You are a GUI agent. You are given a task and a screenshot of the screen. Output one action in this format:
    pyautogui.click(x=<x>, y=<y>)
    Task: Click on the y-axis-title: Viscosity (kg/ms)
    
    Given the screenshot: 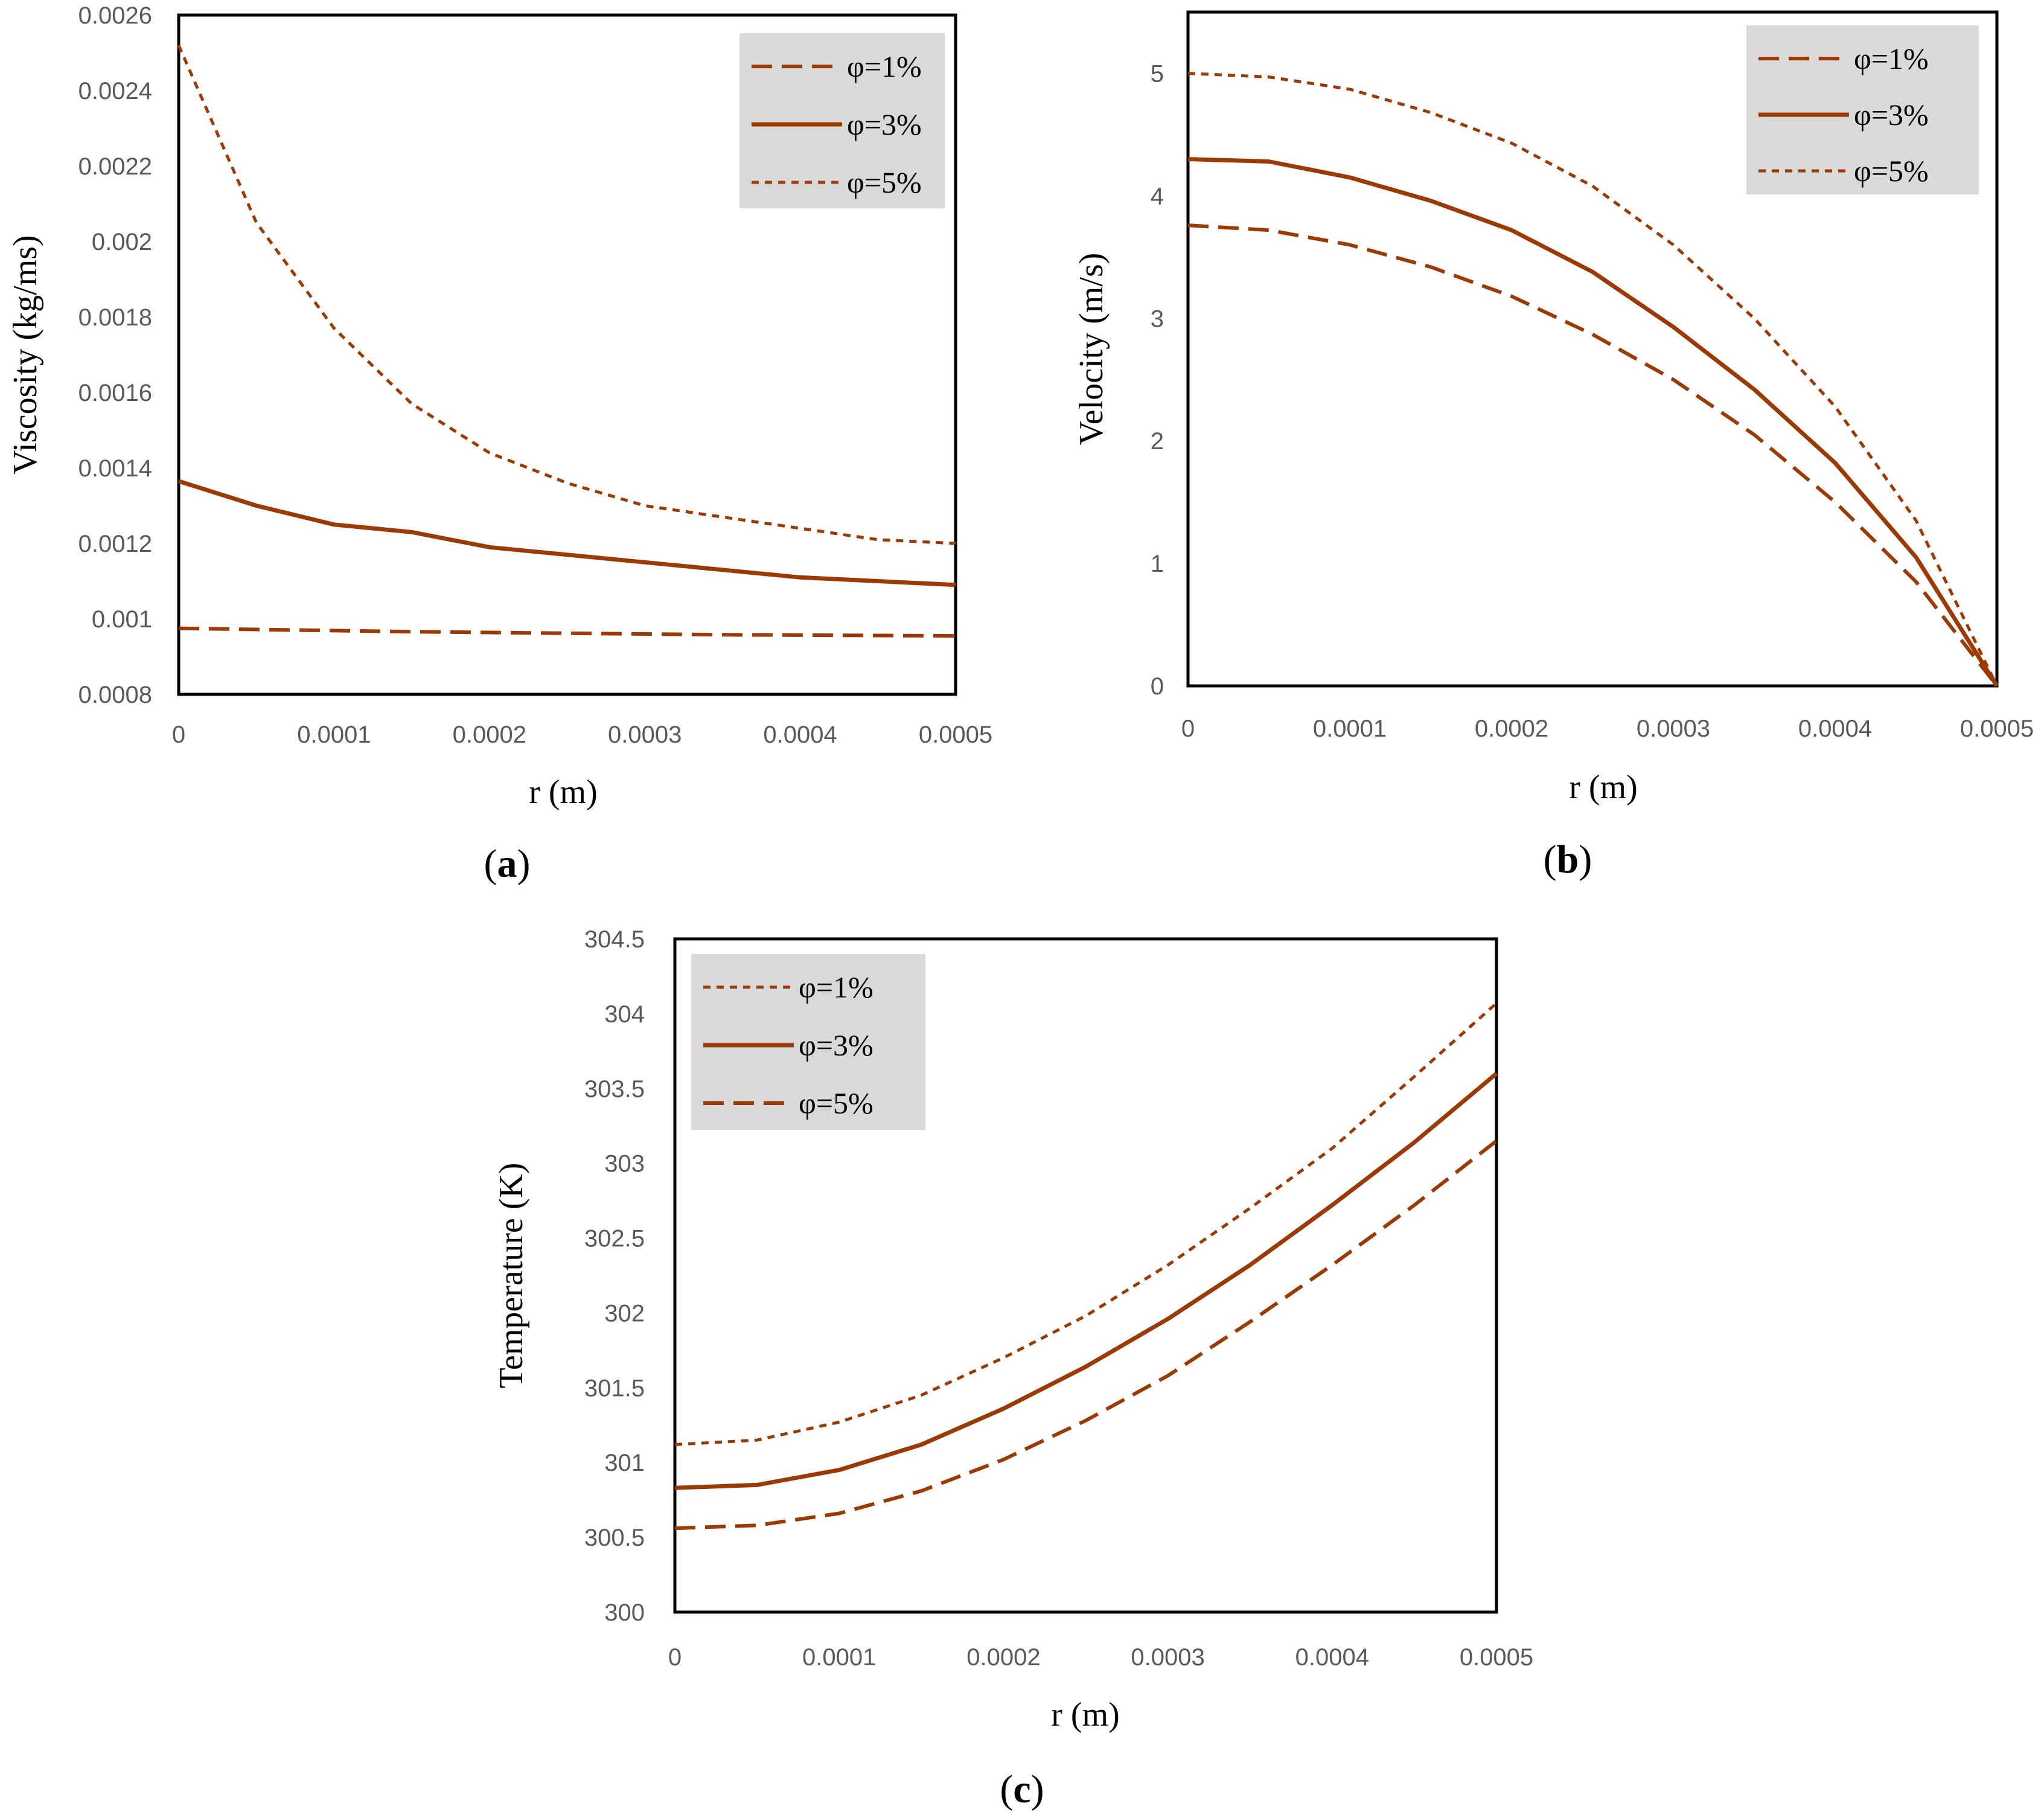 What is the action you would take?
    pyautogui.click(x=25, y=354)
    